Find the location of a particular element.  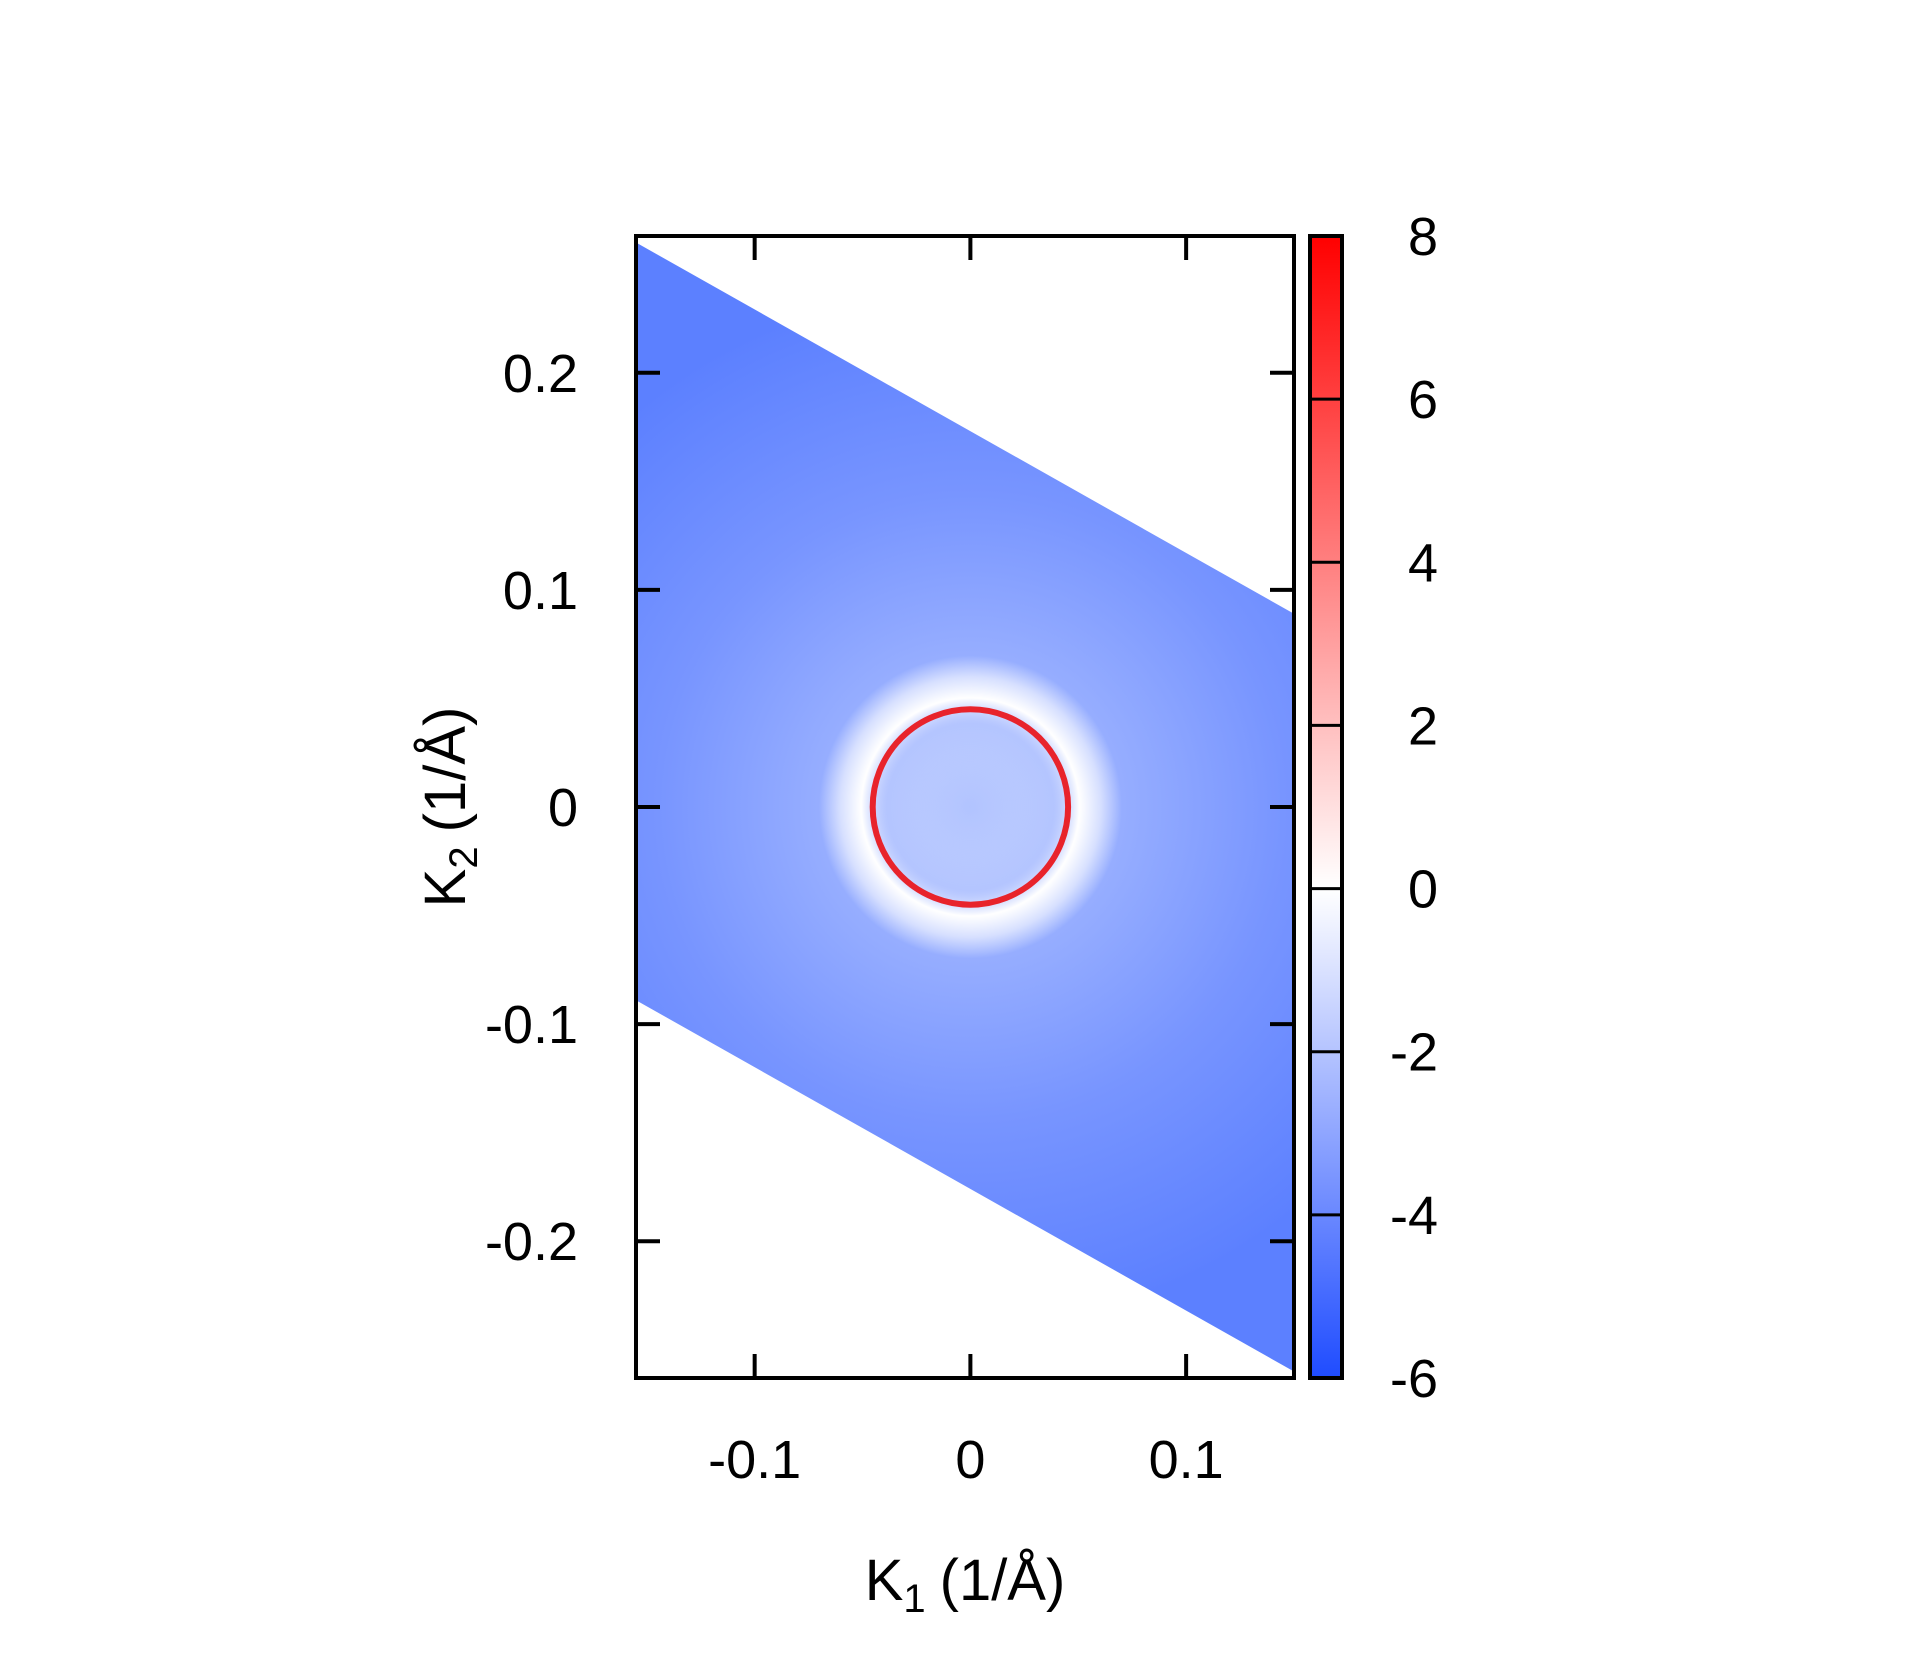

y-axis-label: K2 (1/Å) is located at coordinates (449, 807).